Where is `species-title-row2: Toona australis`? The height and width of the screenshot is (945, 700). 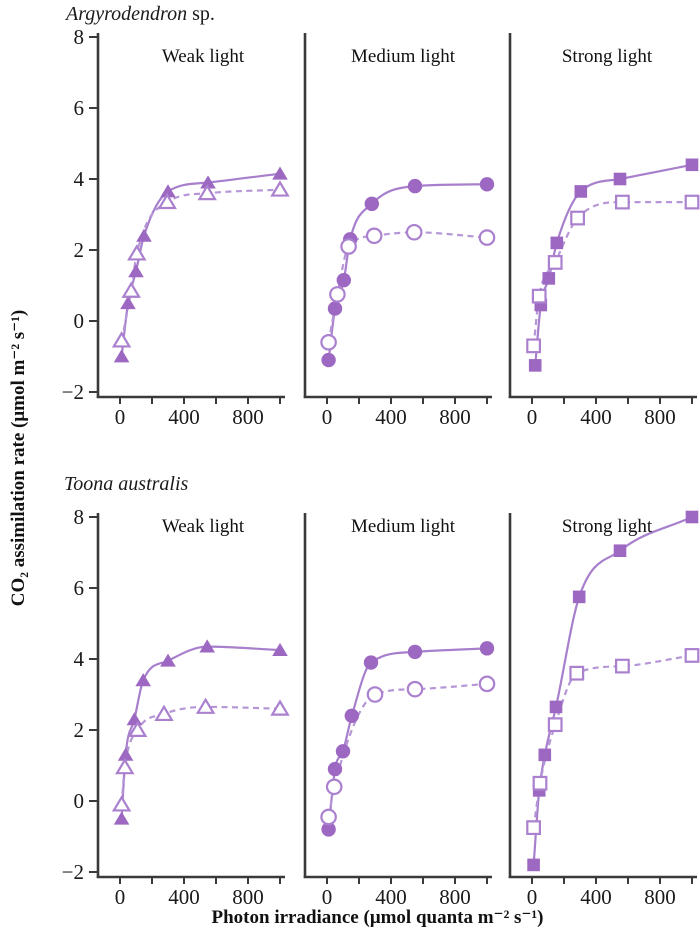 species-title-row2: Toona australis is located at coordinates (126, 484).